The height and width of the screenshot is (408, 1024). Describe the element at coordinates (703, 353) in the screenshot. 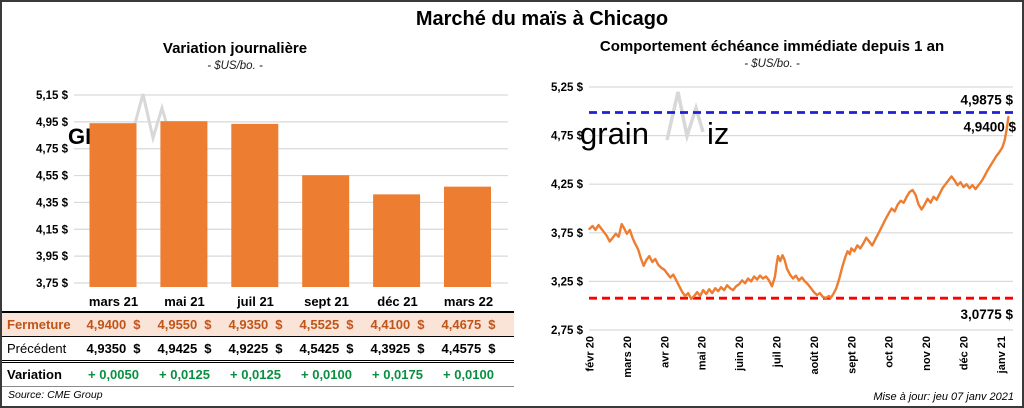

I see `x-axis-tick-label: mai 20` at that location.